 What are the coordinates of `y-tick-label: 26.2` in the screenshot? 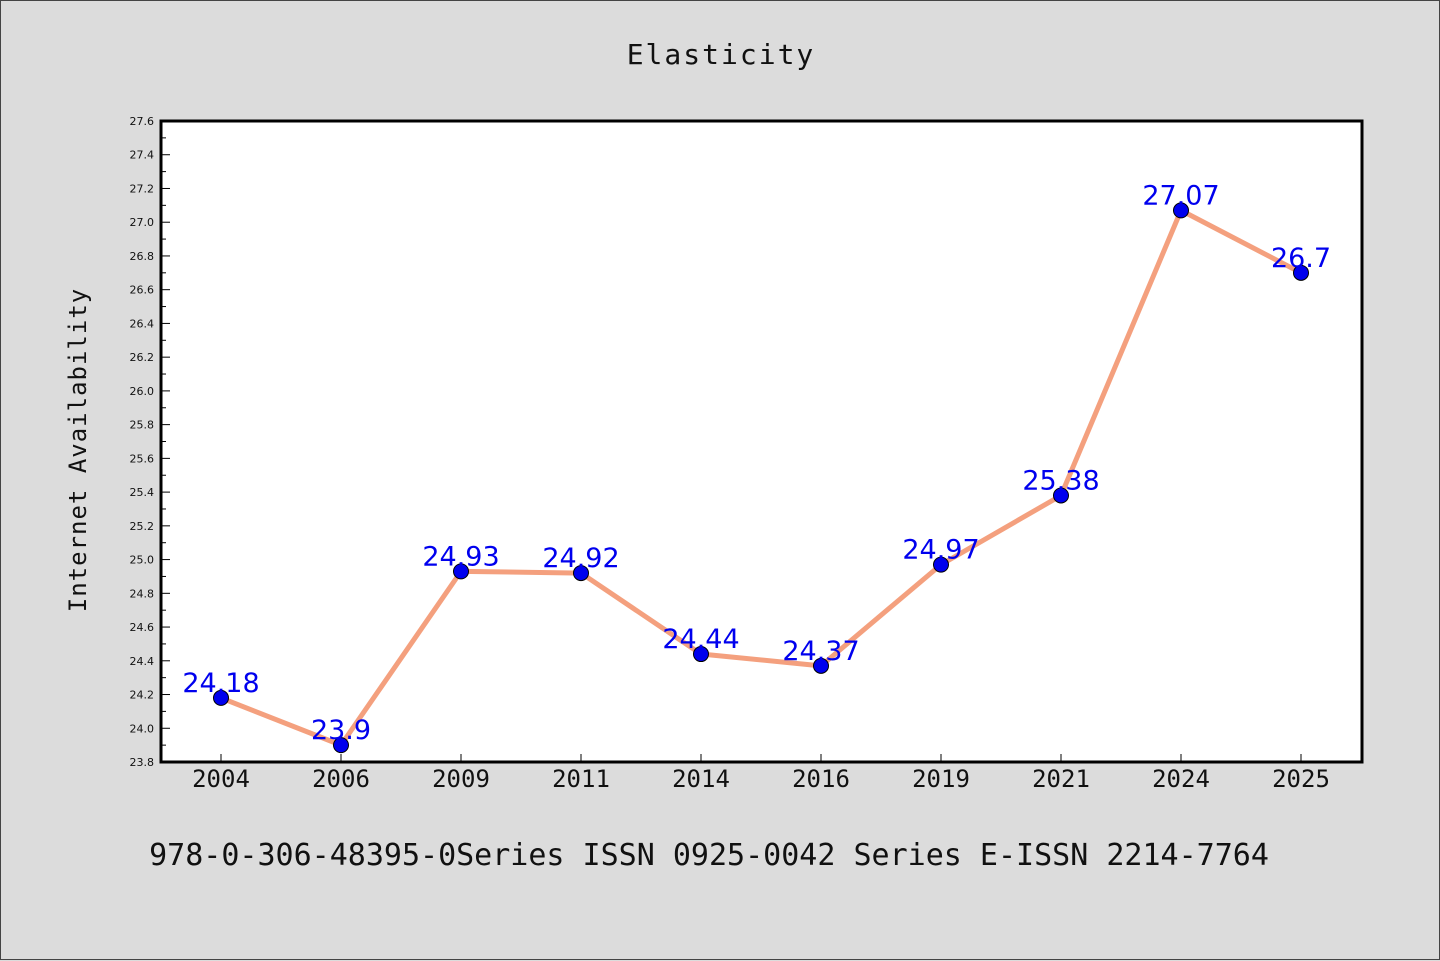 It's located at (142, 357).